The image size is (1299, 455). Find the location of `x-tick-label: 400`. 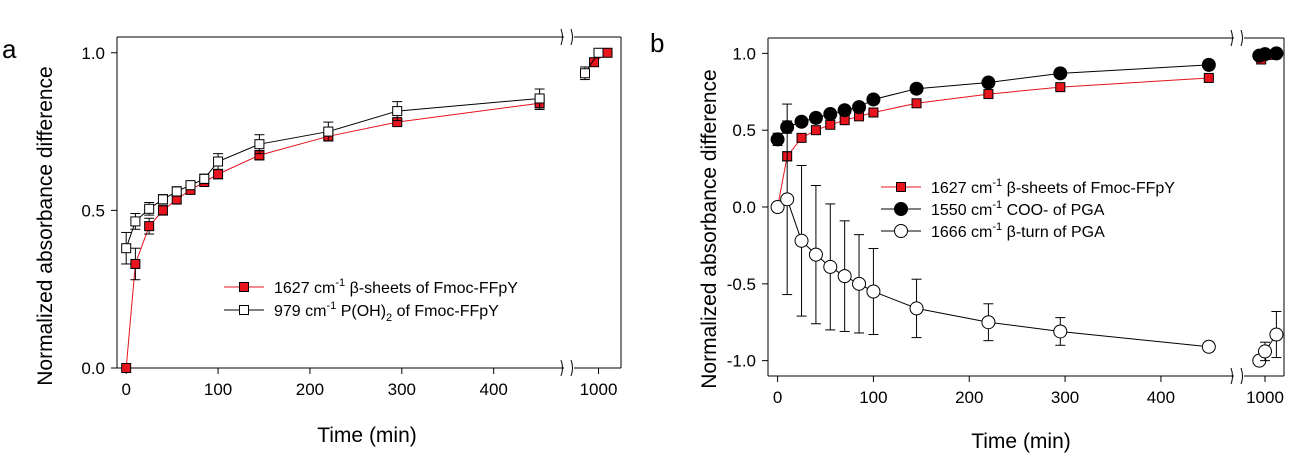

x-tick-label: 400 is located at coordinates (1161, 397).